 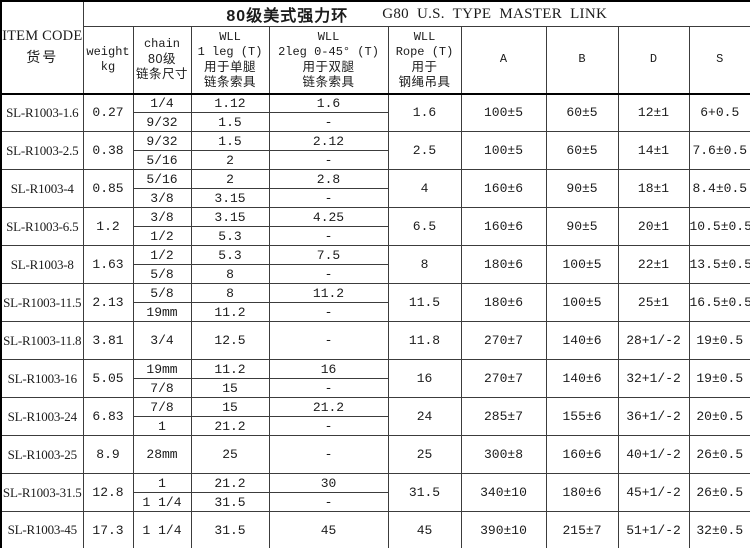 I want to click on table-subrow: 19mm 11.2-, so click(x=375, y=312).